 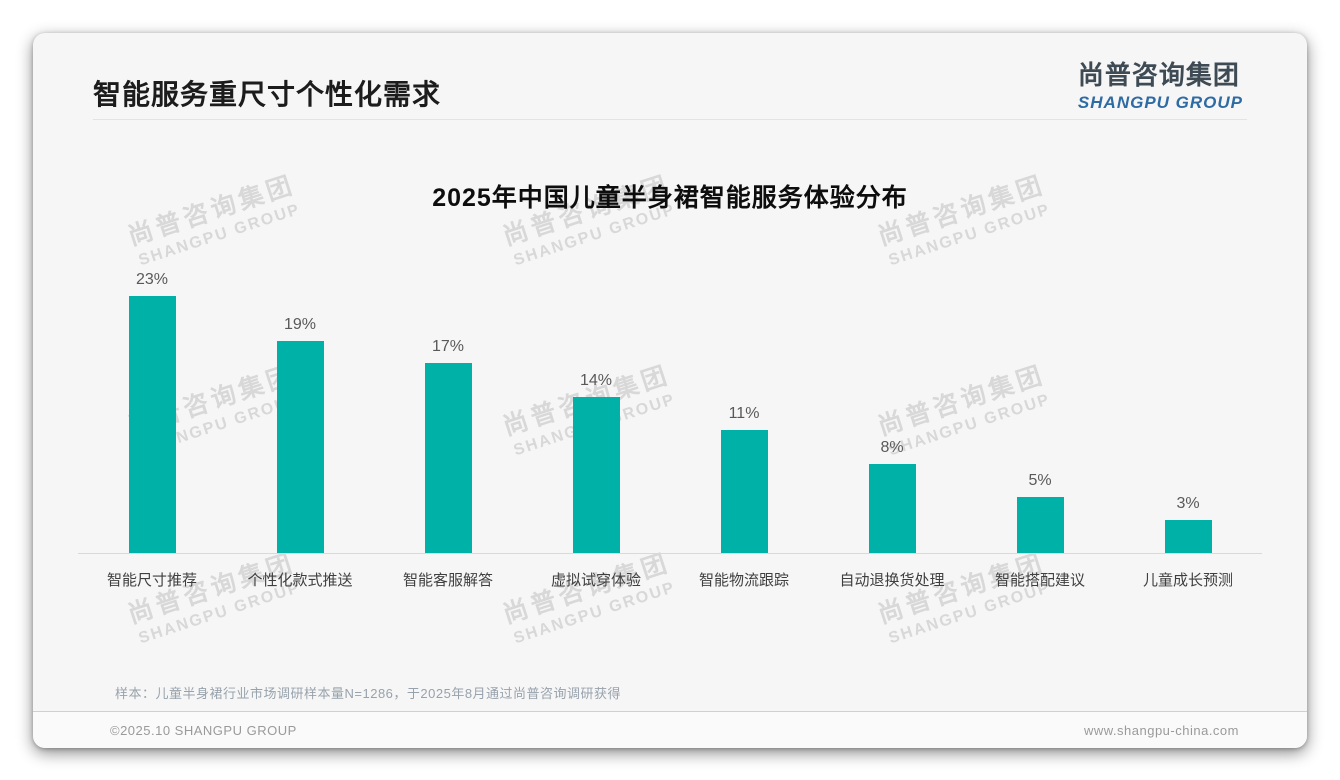 What do you see at coordinates (151, 580) in the screenshot?
I see `category-label: 智能尺寸推荐` at bounding box center [151, 580].